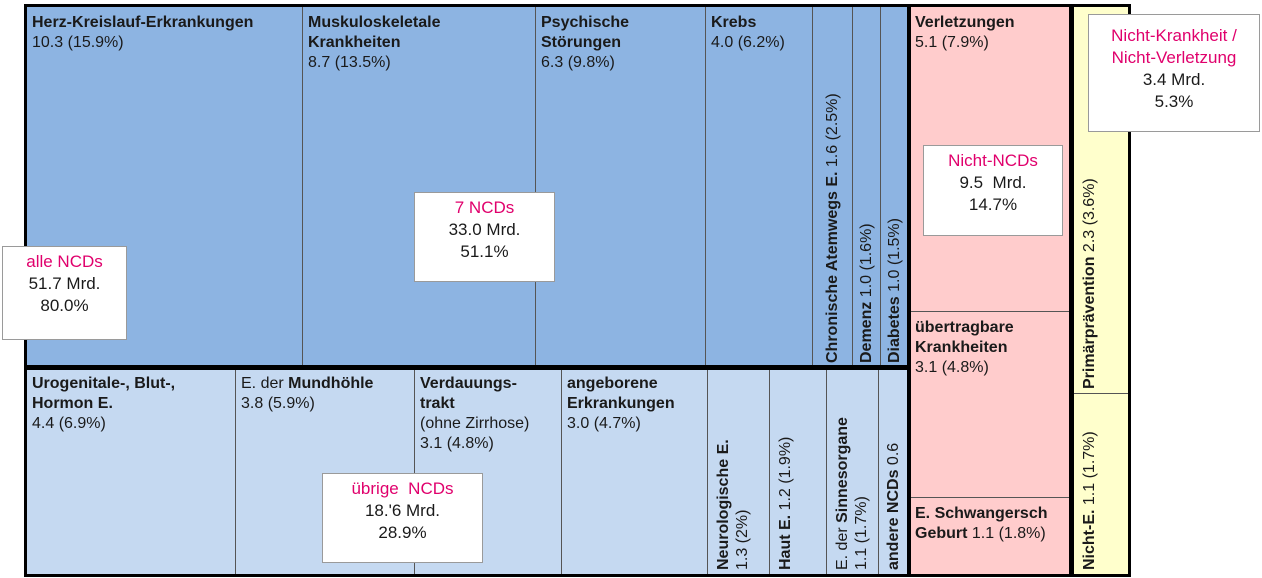  Describe the element at coordinates (738, 471) in the screenshot. I see `tile-neurologische: Neurologische E. 1.3 (2%)` at that location.